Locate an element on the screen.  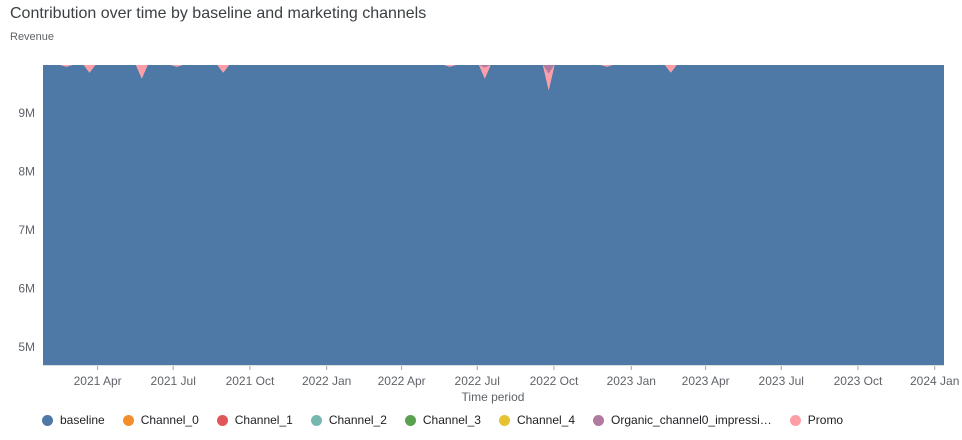
y-tick-label: 9M is located at coordinates (26, 113).